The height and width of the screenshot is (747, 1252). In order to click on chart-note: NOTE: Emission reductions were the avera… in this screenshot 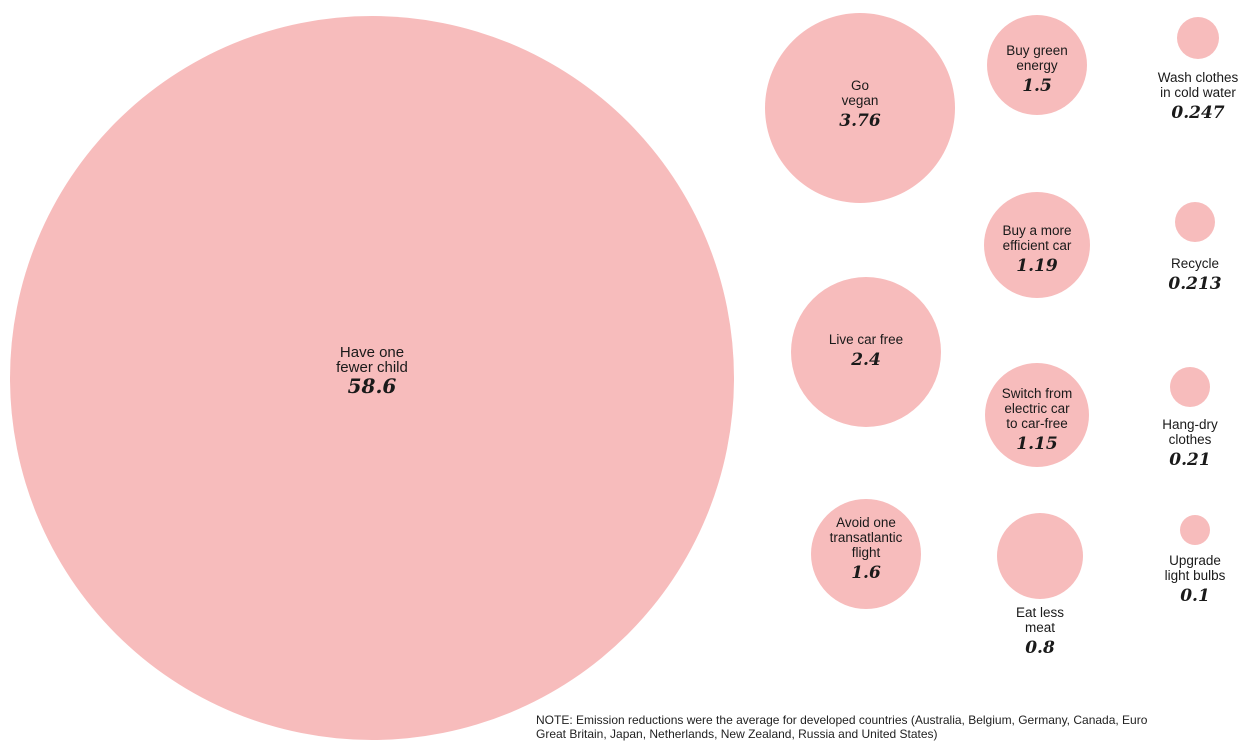, I will do `click(842, 727)`.